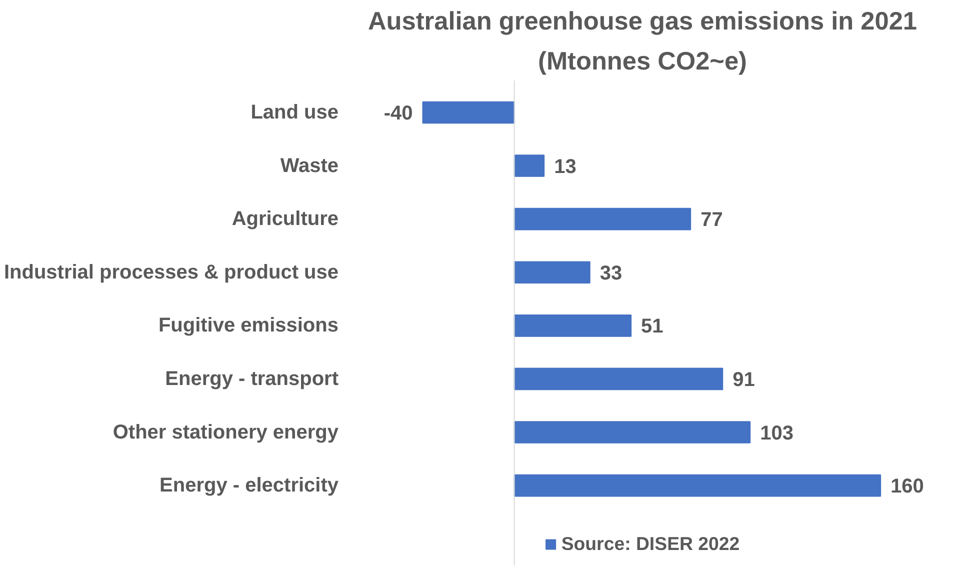  What do you see at coordinates (650, 544) in the screenshot?
I see `legend-label: Source: DISER 2022` at bounding box center [650, 544].